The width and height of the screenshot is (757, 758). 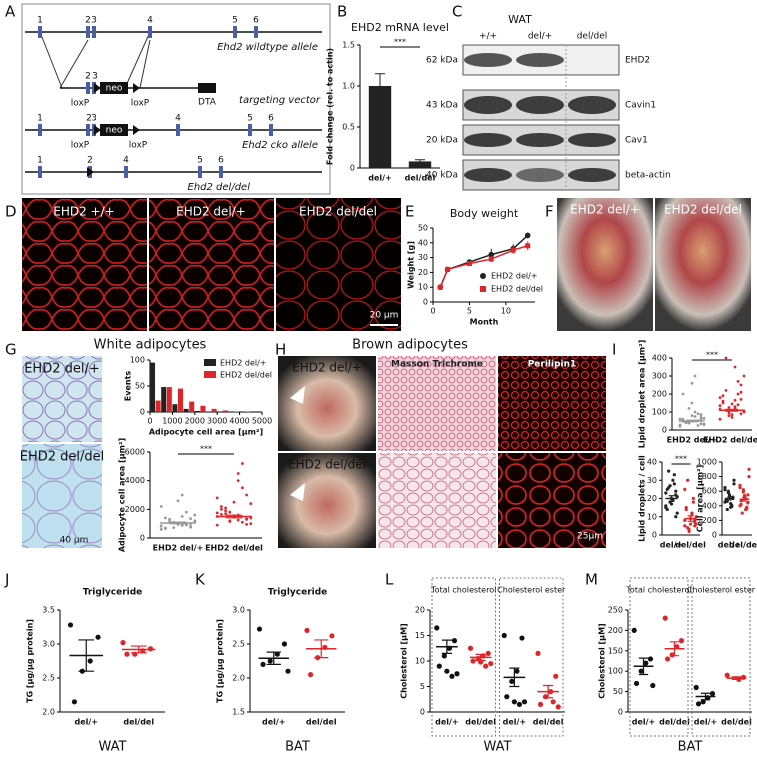 What do you see at coordinates (514, 677) in the screenshot?
I see `sem-bar` at bounding box center [514, 677].